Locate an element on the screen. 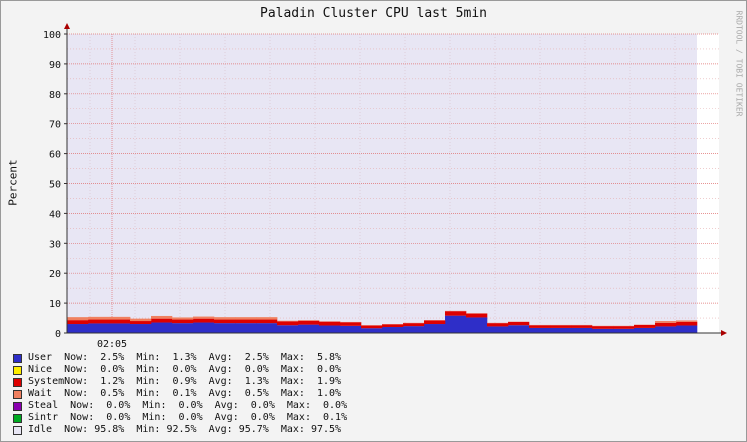 This screenshot has width=747, height=442. x-axis-arrow is located at coordinates (724, 333).